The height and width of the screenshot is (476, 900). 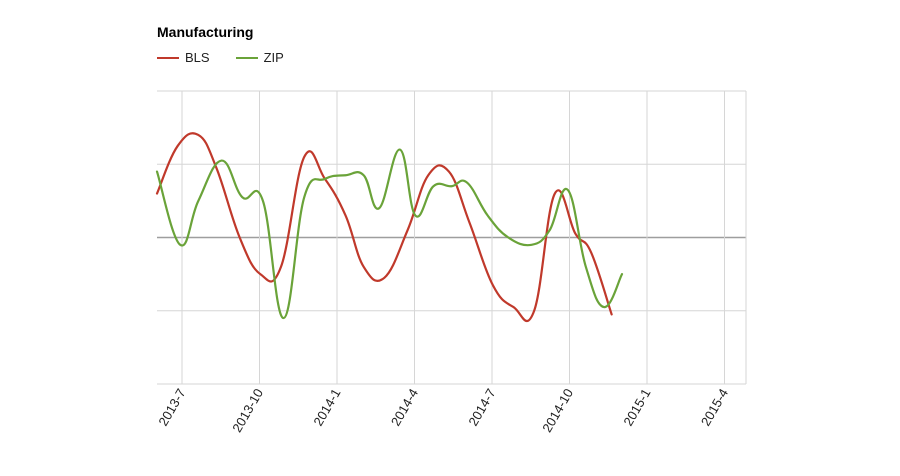 What do you see at coordinates (246, 57) in the screenshot?
I see `legend-swatch-zip` at bounding box center [246, 57].